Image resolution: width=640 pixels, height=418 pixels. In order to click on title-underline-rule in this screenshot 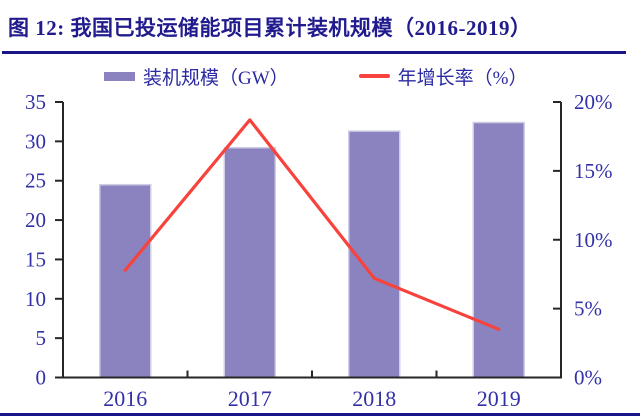, I will do `click(314, 52)`.